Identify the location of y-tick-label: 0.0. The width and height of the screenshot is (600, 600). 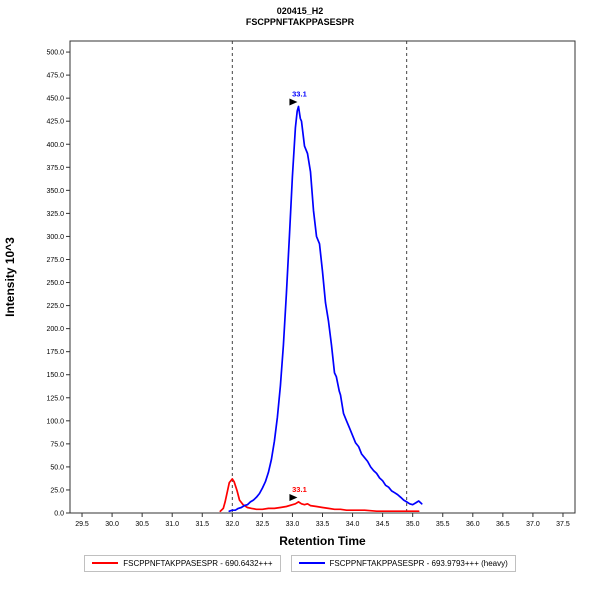
(59, 513).